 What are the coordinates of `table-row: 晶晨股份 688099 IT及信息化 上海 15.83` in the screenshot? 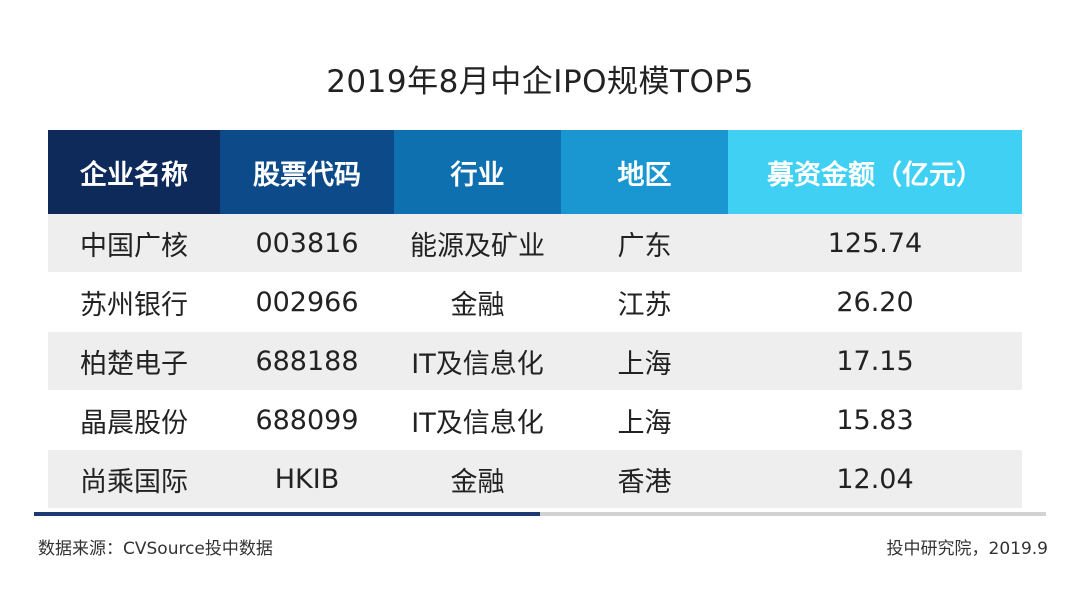 It's located at (535, 420).